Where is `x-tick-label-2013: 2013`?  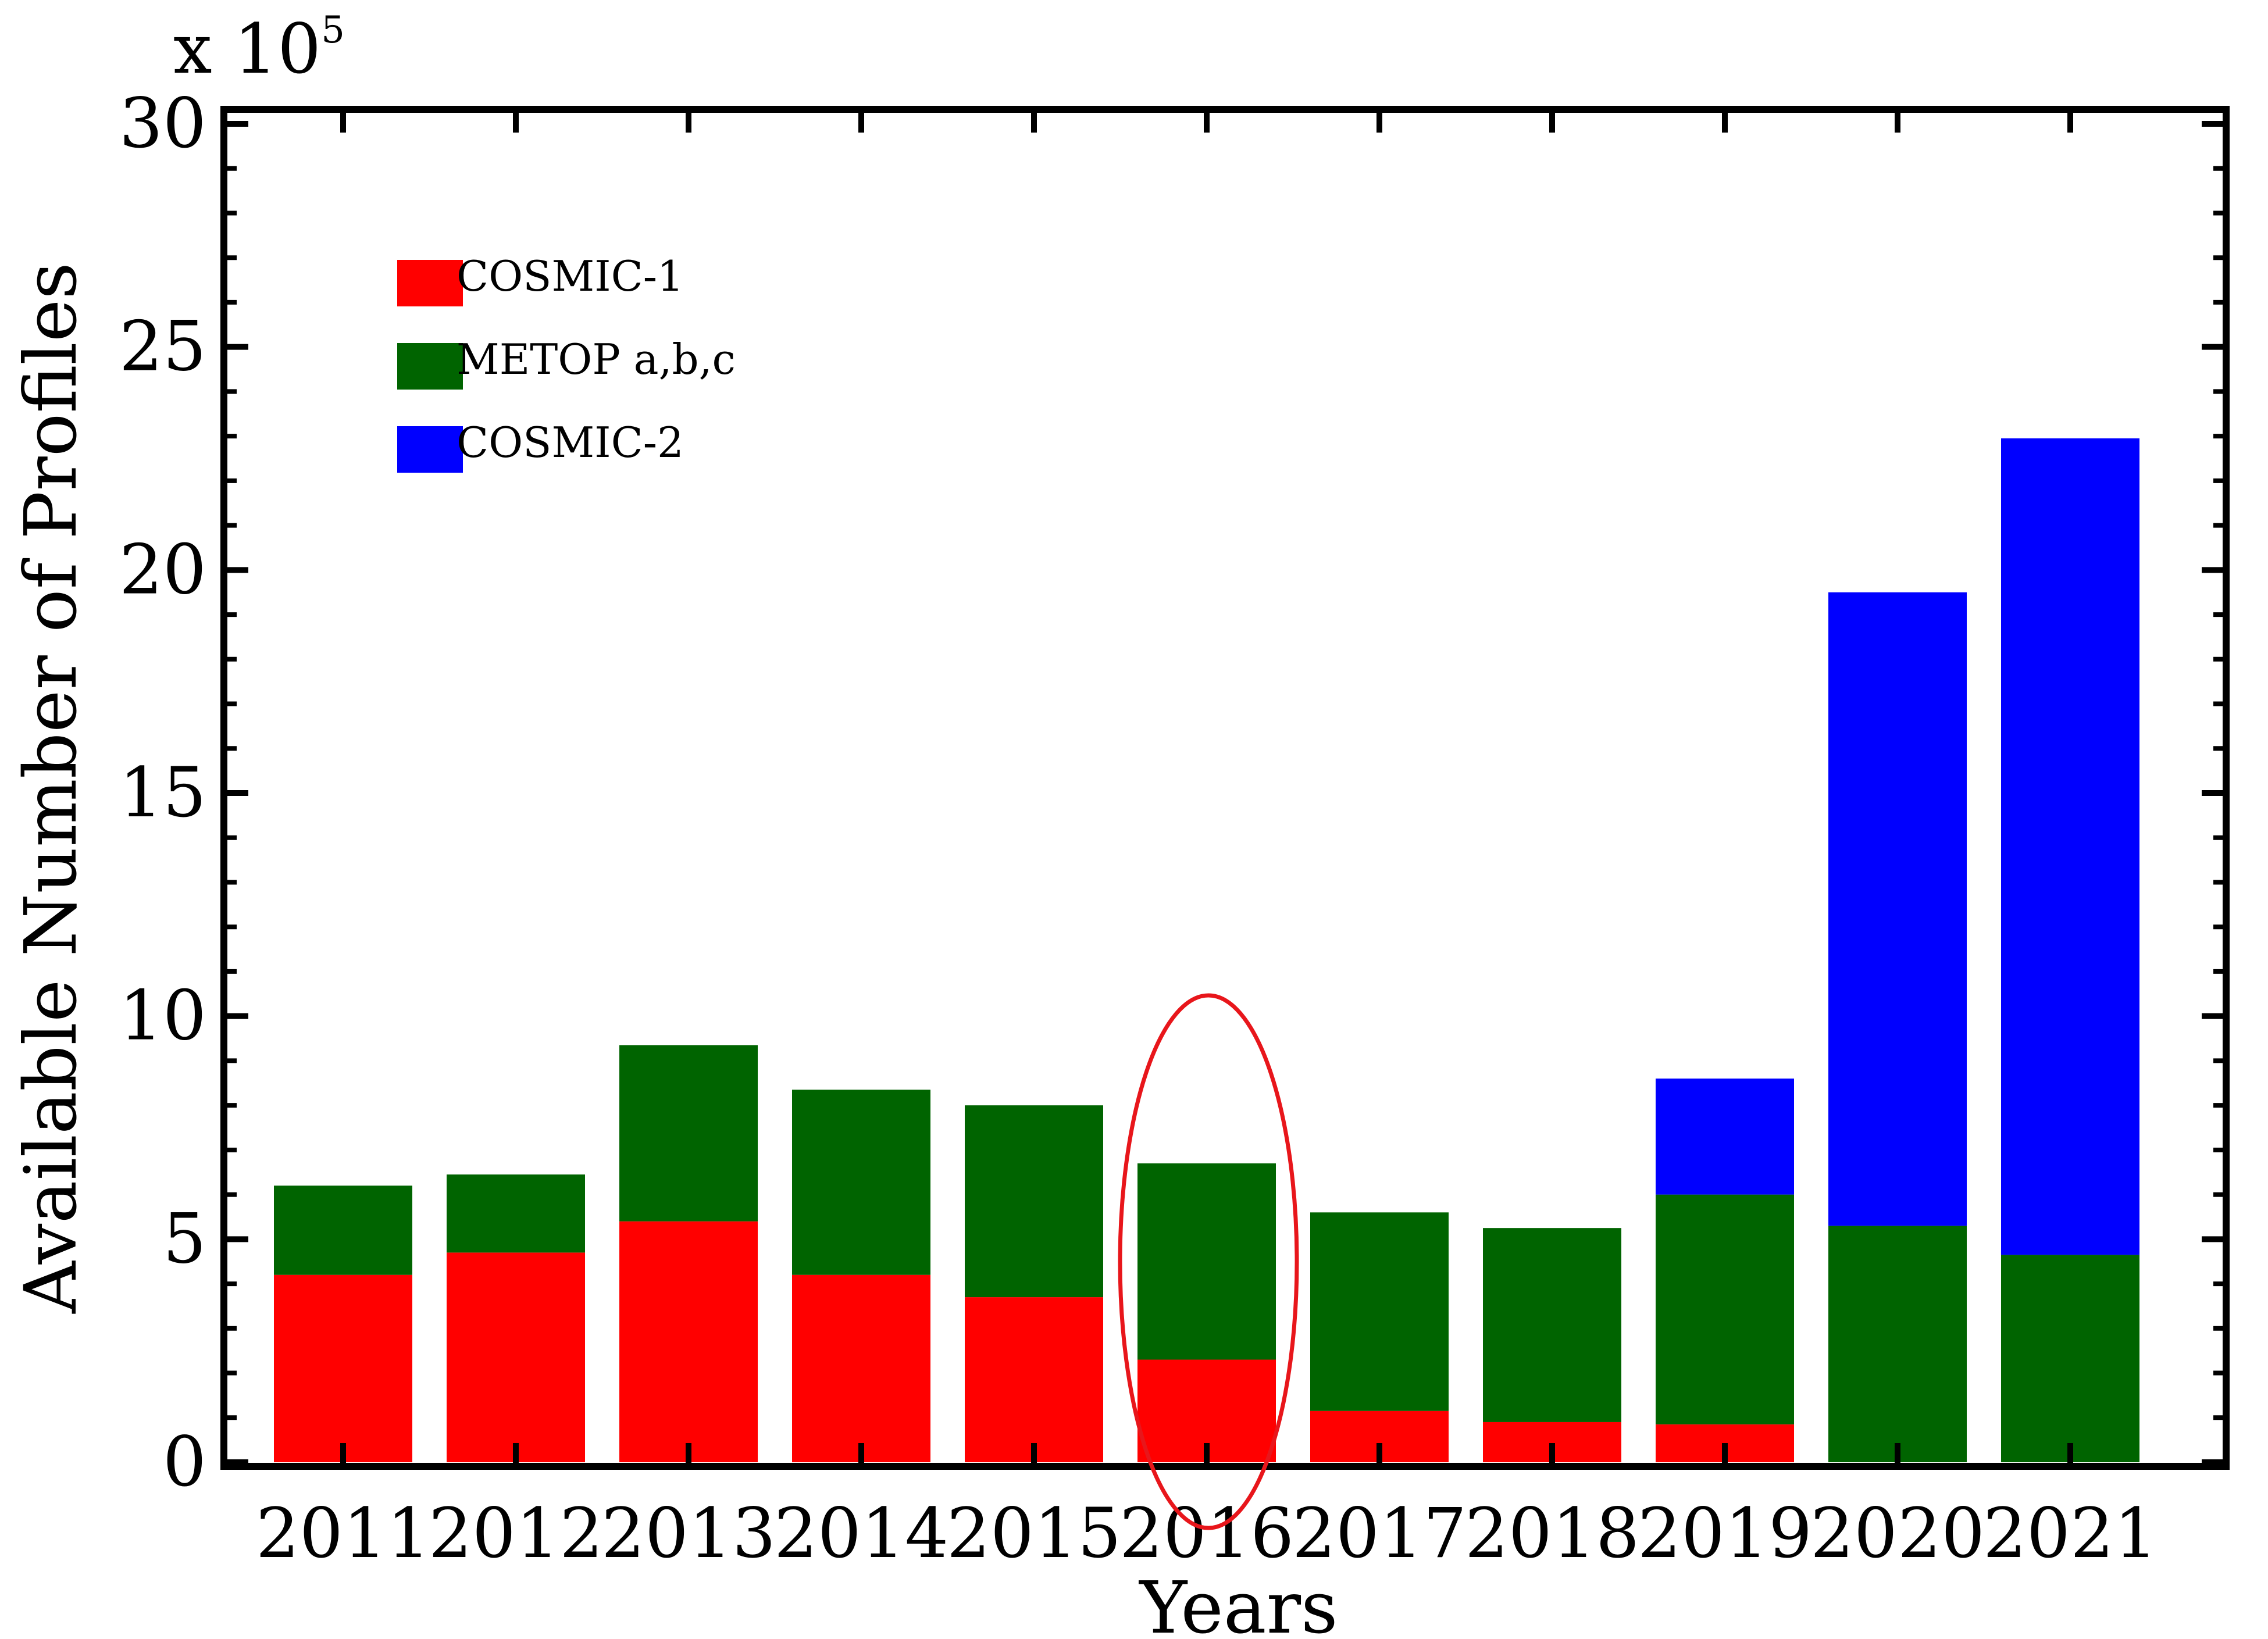 x-tick-label-2013: 2013 is located at coordinates (688, 1533).